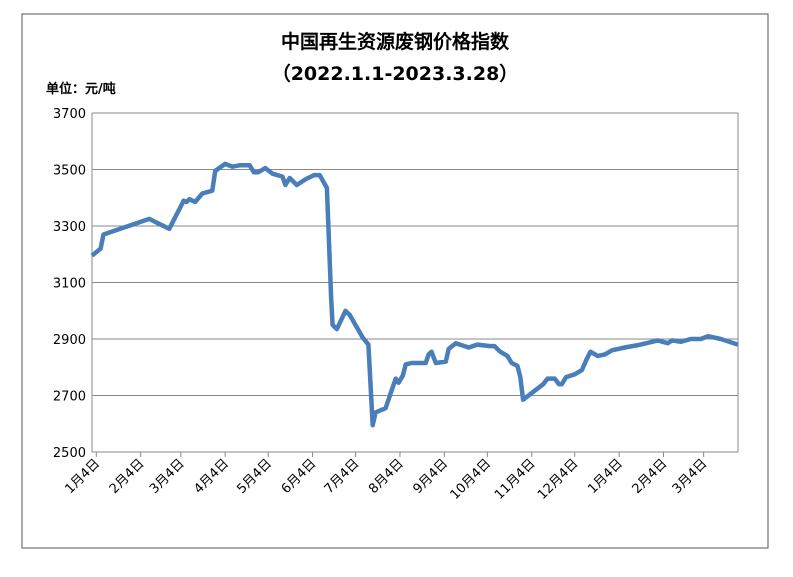 This screenshot has width=793, height=577. What do you see at coordinates (395, 73) in the screenshot?
I see `chart-subtitle: （2022.1.1-2023.3.28）` at bounding box center [395, 73].